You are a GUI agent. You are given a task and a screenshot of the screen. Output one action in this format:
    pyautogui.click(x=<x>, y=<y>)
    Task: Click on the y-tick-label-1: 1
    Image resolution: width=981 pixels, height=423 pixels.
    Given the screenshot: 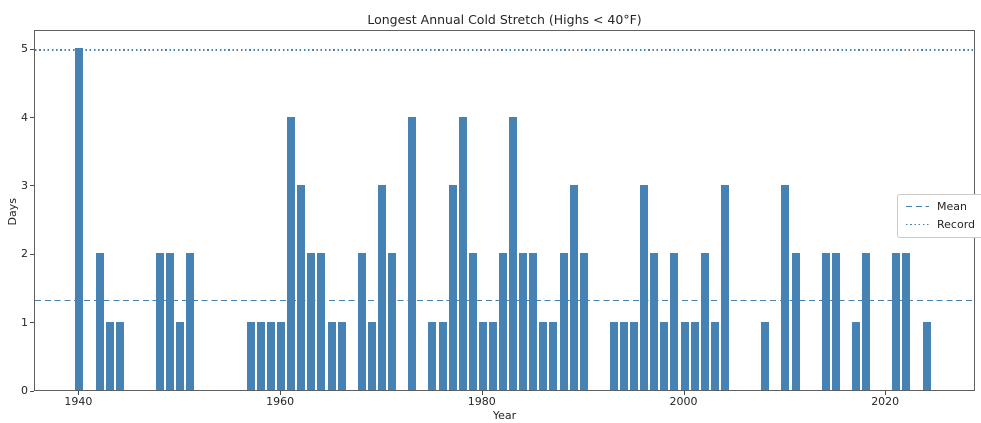 What is the action you would take?
    pyautogui.click(x=24, y=322)
    